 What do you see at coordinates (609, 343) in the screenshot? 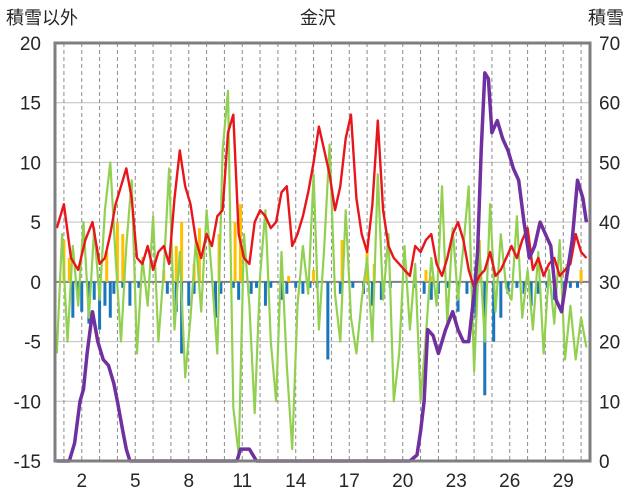
I see `right-tick-label: 20` at bounding box center [609, 343].